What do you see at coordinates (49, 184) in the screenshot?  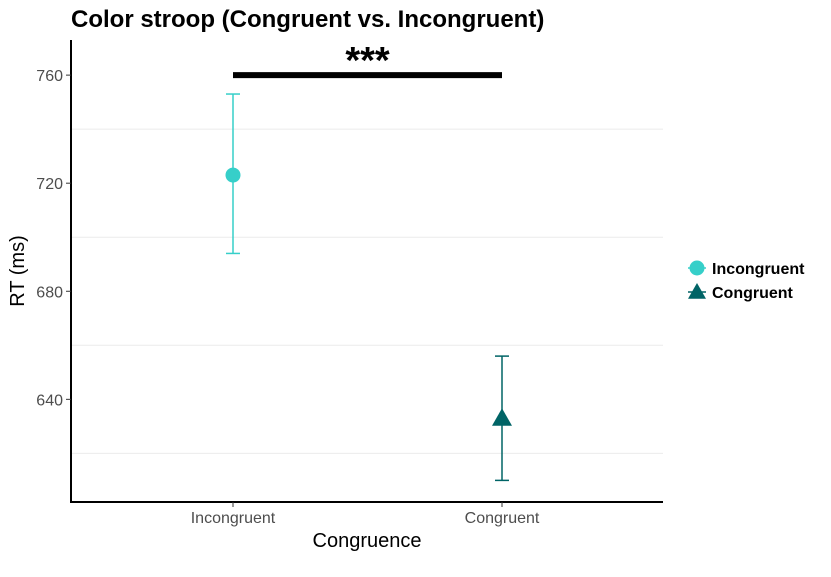 I see `y-tick-label: 720` at bounding box center [49, 184].